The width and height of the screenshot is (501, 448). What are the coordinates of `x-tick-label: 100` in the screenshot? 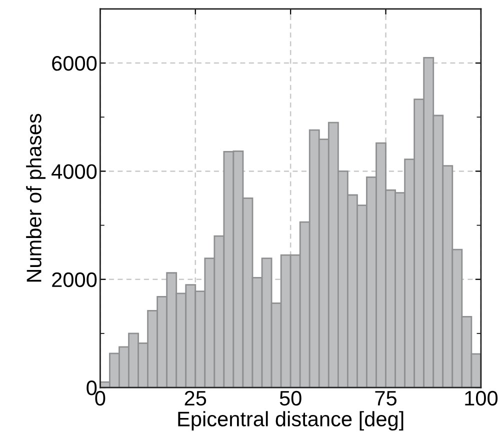 It's located at (481, 398).